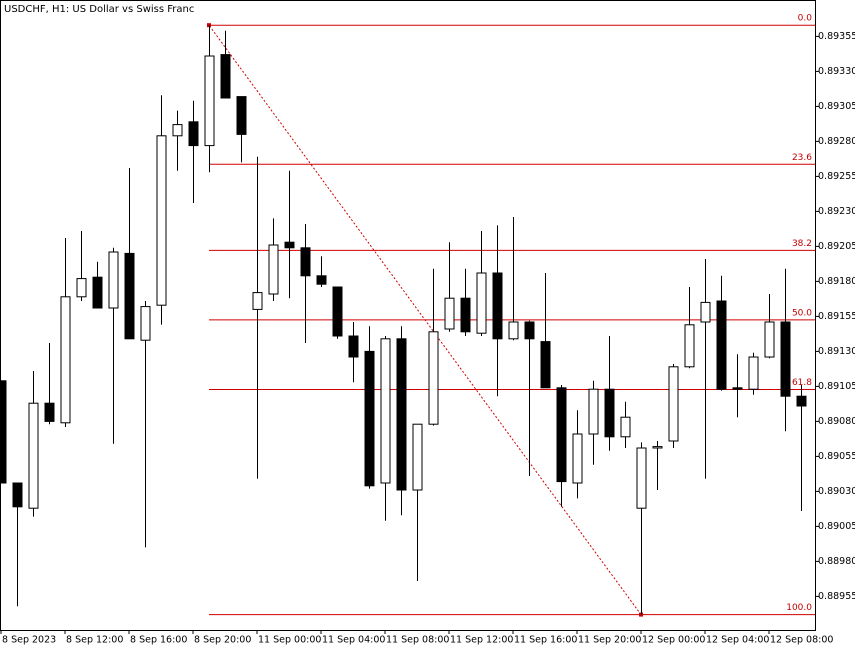 Image resolution: width=855 pixels, height=650 pixels. Describe the element at coordinates (836, 36) in the screenshot. I see `y-tick-label: 0.89355` at that location.